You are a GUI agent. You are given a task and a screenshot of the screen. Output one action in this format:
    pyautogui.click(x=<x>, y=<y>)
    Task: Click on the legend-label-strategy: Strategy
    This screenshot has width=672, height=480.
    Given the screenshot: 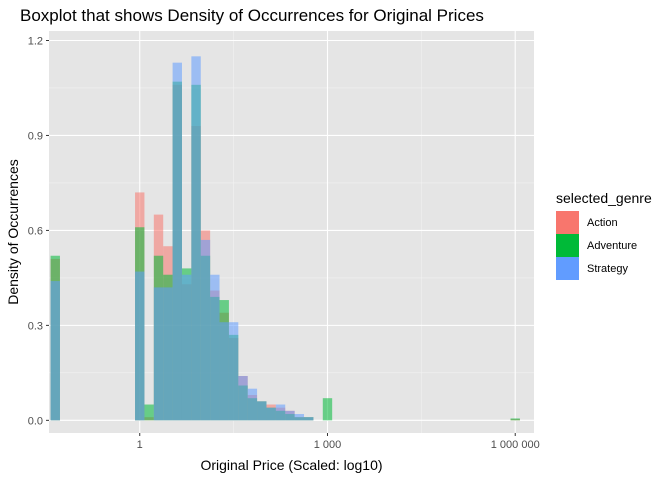 What is the action you would take?
    pyautogui.click(x=607, y=269)
    